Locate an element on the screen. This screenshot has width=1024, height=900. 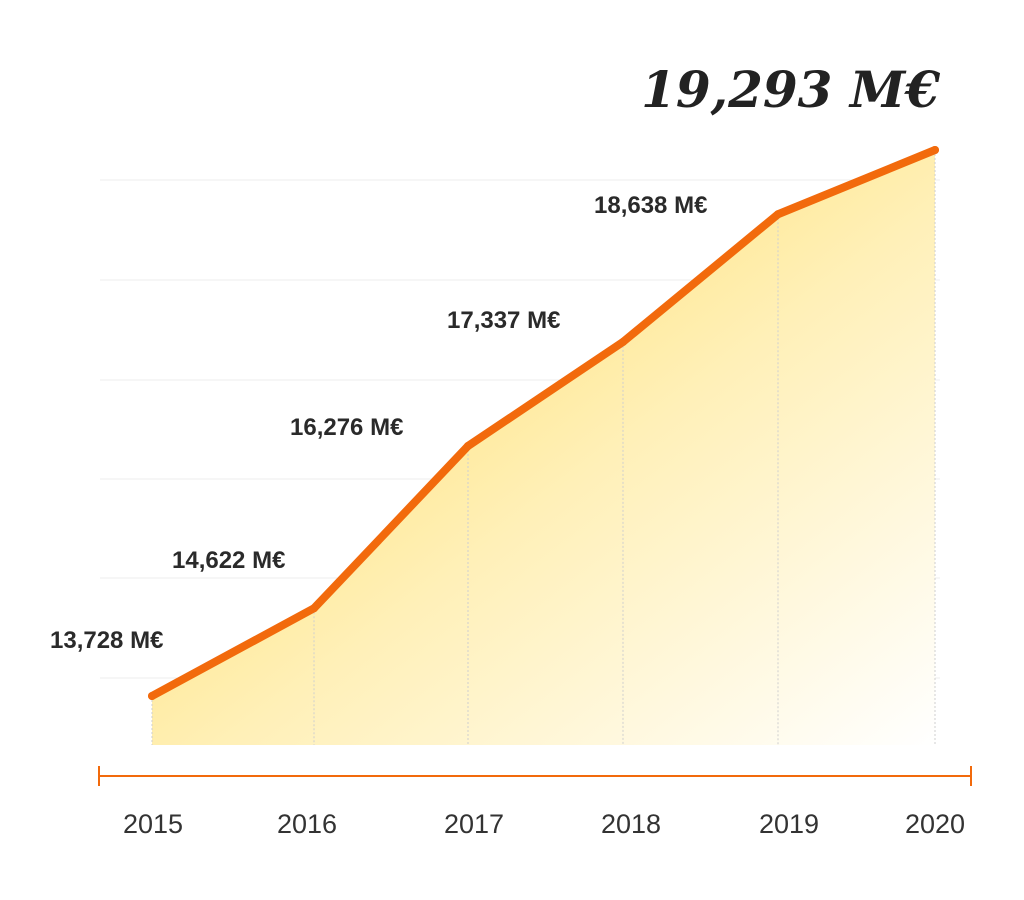
x-tick-label-2015: 2015 is located at coordinates (153, 824).